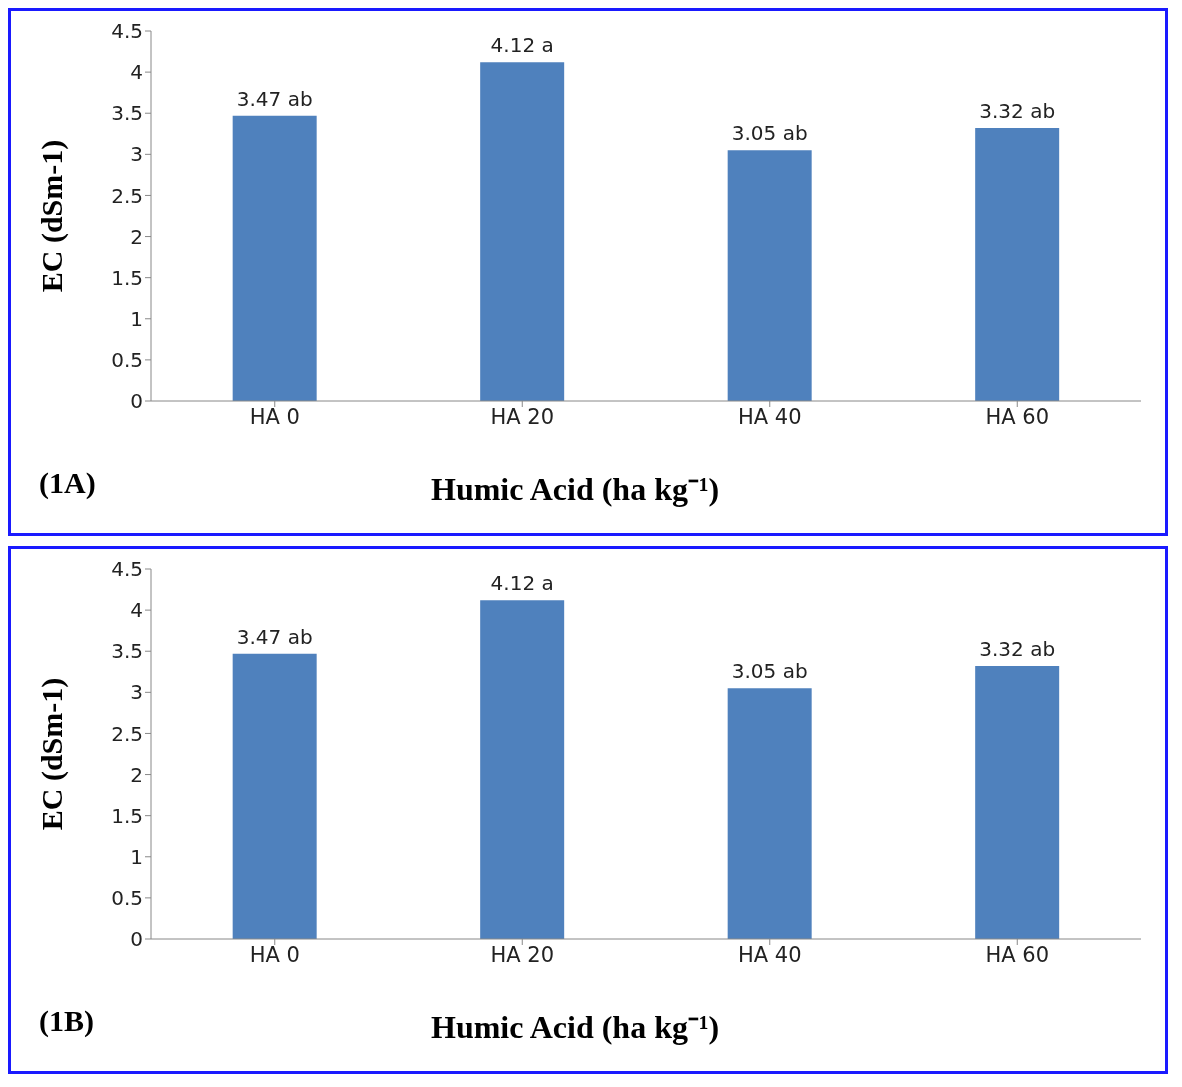 The width and height of the screenshot is (1182, 1087). What do you see at coordinates (66, 1021) in the screenshot?
I see `text: (1B)` at bounding box center [66, 1021].